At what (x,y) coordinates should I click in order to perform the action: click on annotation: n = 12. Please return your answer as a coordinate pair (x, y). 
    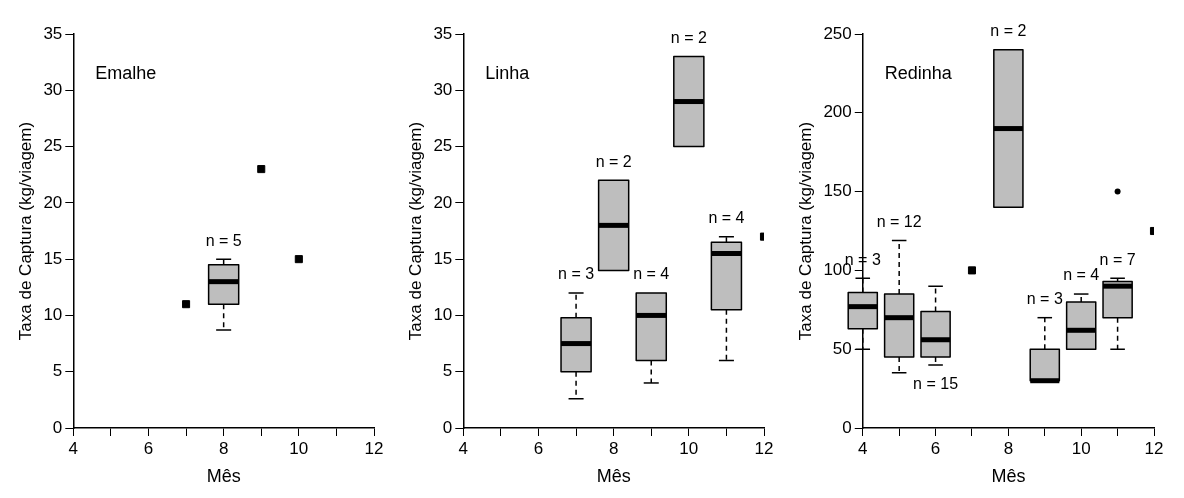
    Looking at the image, I should click on (899, 221).